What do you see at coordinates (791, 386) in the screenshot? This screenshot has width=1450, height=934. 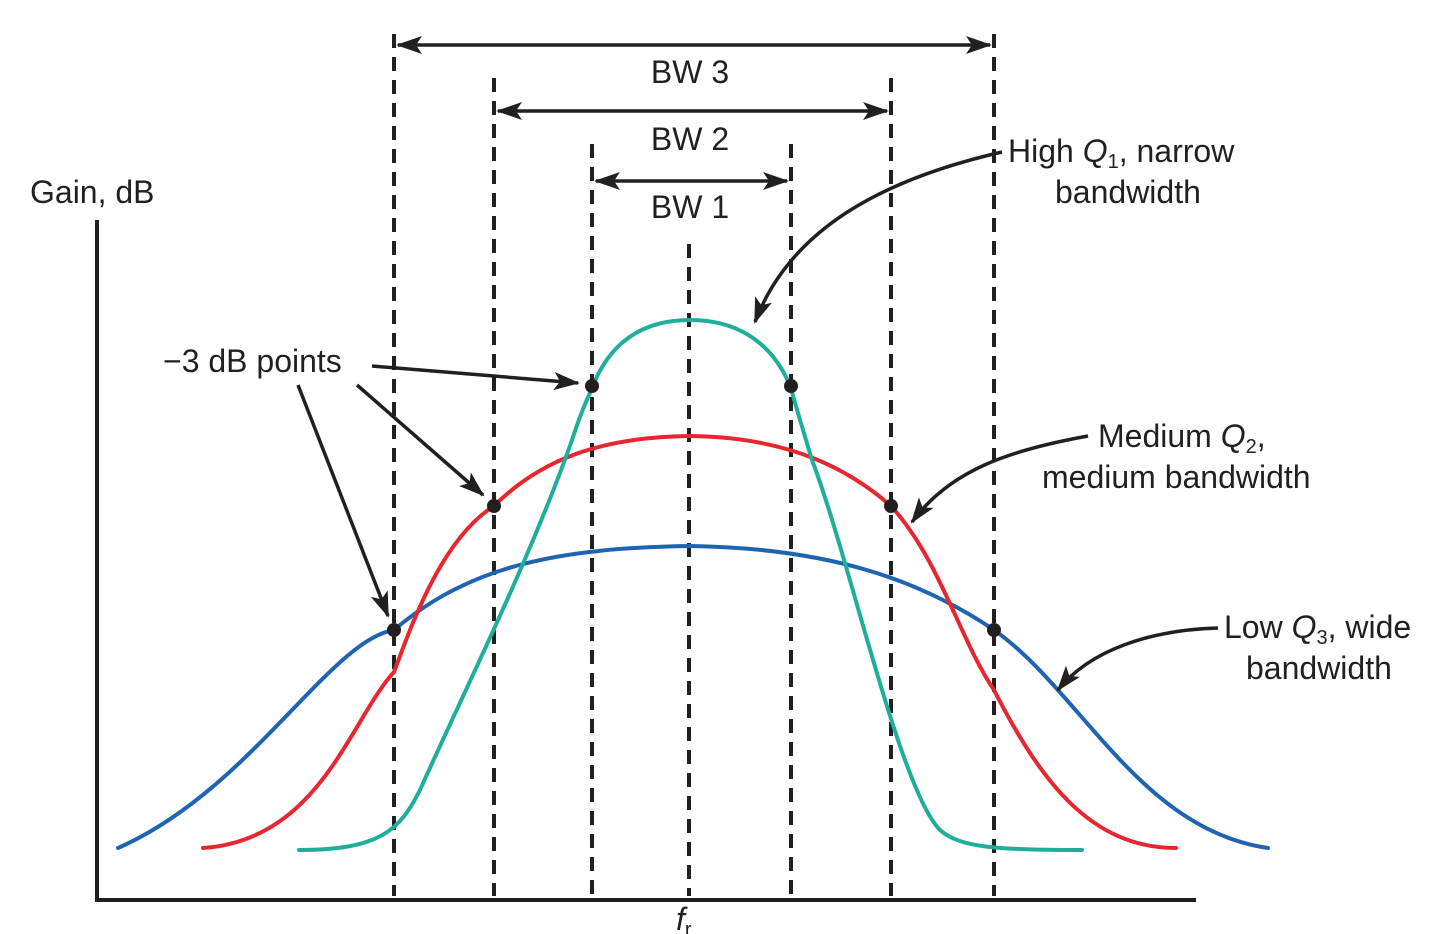 I see `high-q-right-3db-point` at bounding box center [791, 386].